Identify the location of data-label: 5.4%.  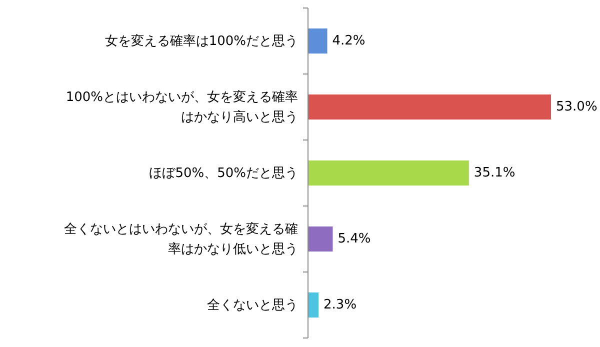
(354, 239).